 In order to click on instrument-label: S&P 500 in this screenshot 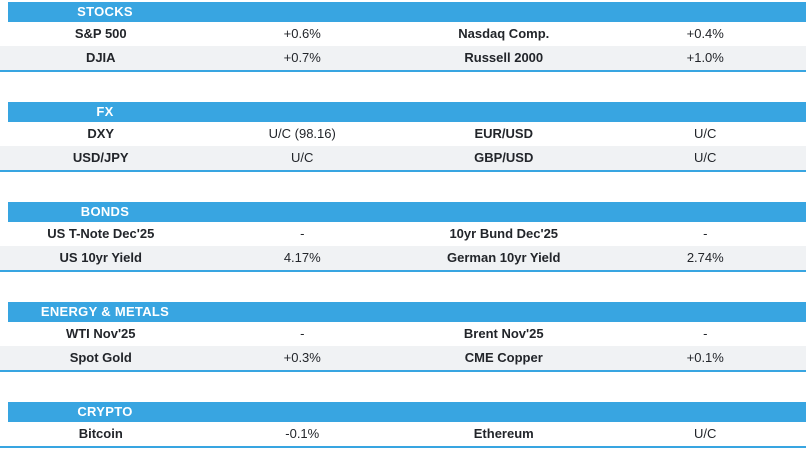, I will do `click(100, 33)`.